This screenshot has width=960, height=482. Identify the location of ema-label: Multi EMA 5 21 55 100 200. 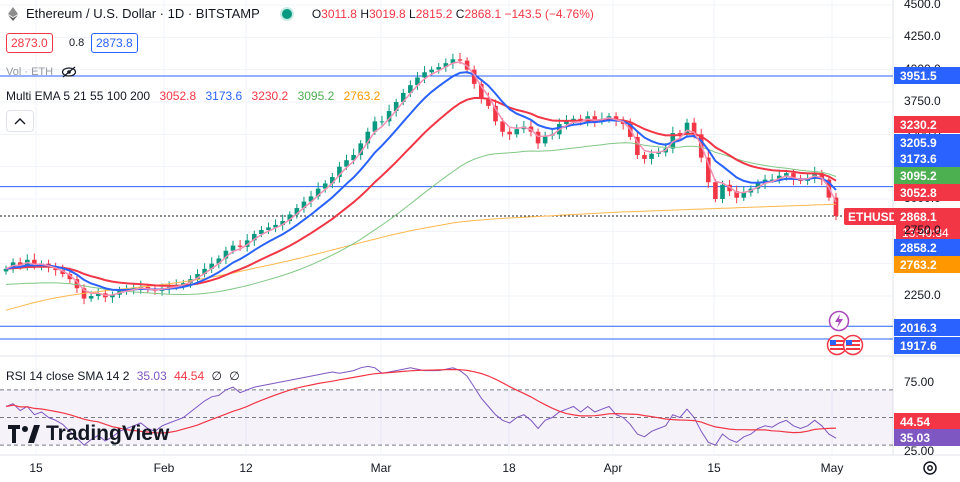
(78, 96).